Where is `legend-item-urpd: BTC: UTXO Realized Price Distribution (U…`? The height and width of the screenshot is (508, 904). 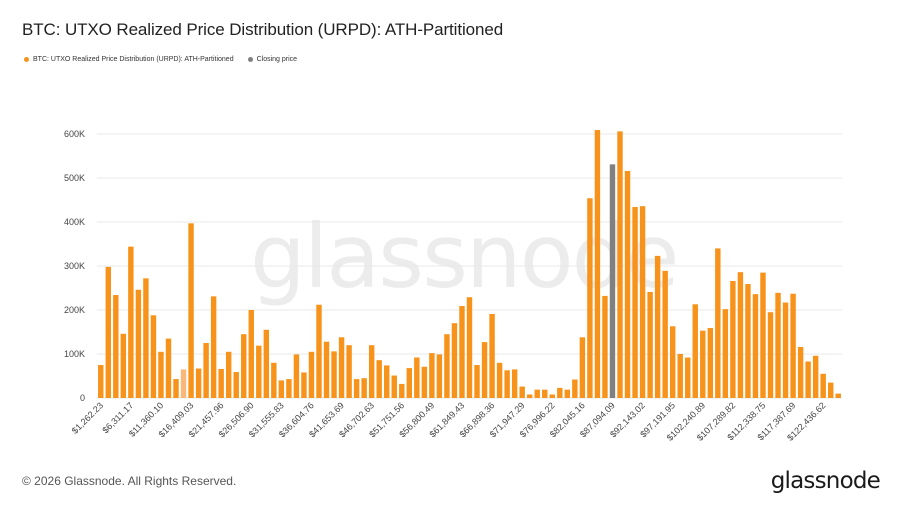 legend-item-urpd: BTC: UTXO Realized Price Distribution (U… is located at coordinates (129, 59).